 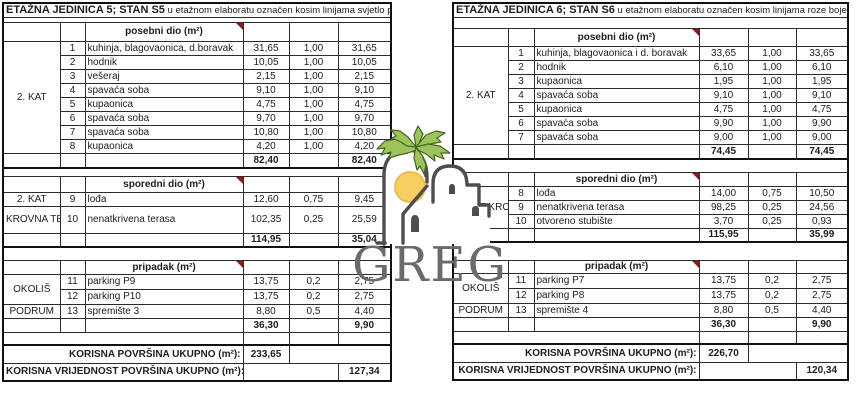 What do you see at coordinates (650, 235) in the screenshot?
I see `section-total-row: 115,95 35,99` at bounding box center [650, 235].